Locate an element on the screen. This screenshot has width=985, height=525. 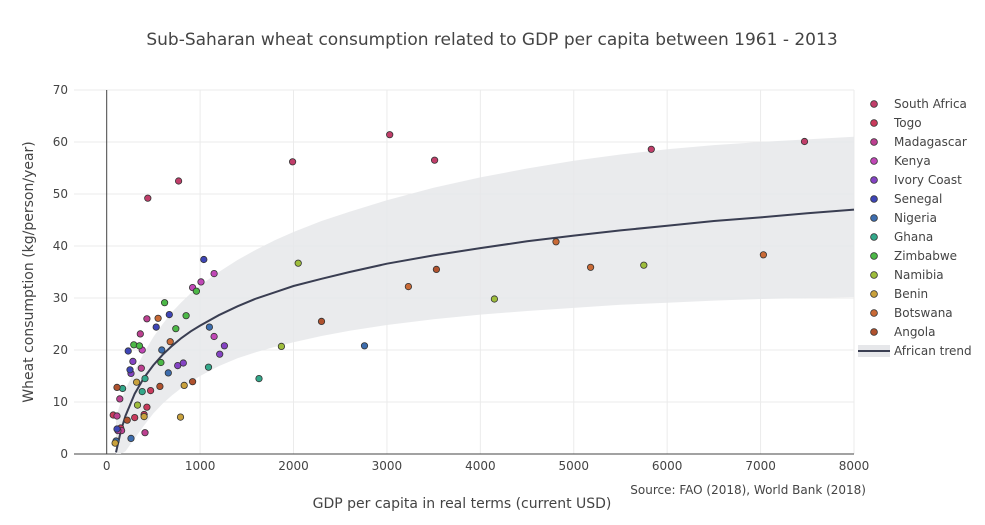
legend-item-namibia: Namibia is located at coordinates (907, 275).